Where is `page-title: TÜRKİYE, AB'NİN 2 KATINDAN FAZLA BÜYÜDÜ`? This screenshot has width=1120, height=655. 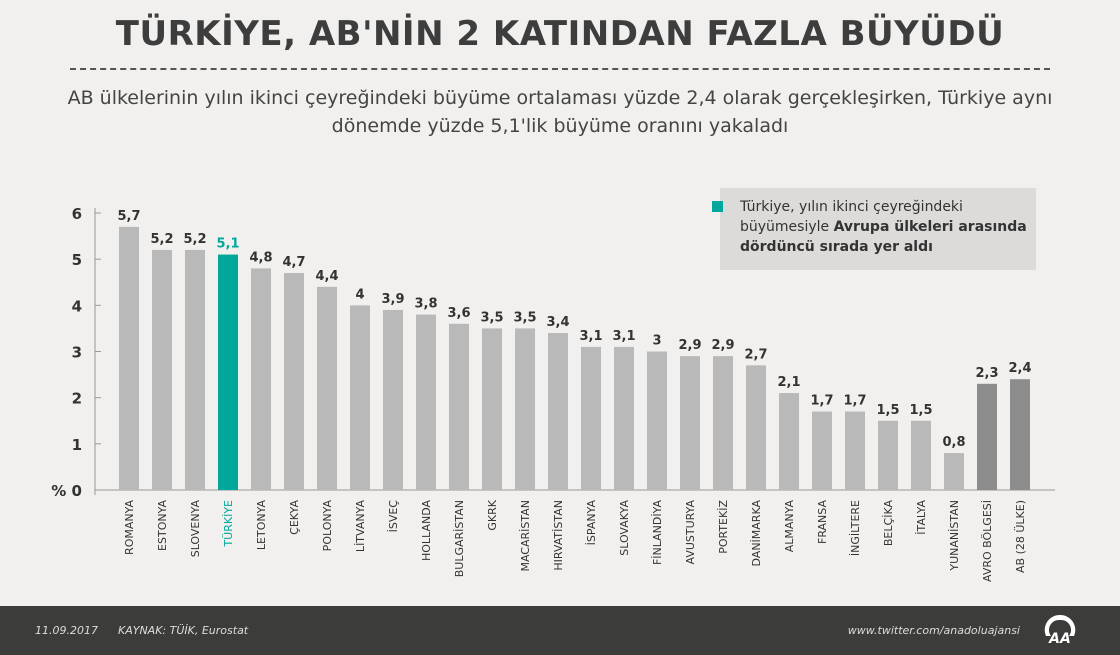
page-title: TÜRKİYE, AB'NİN 2 KATINDAN FAZLA BÜYÜDÜ is located at coordinates (560, 34).